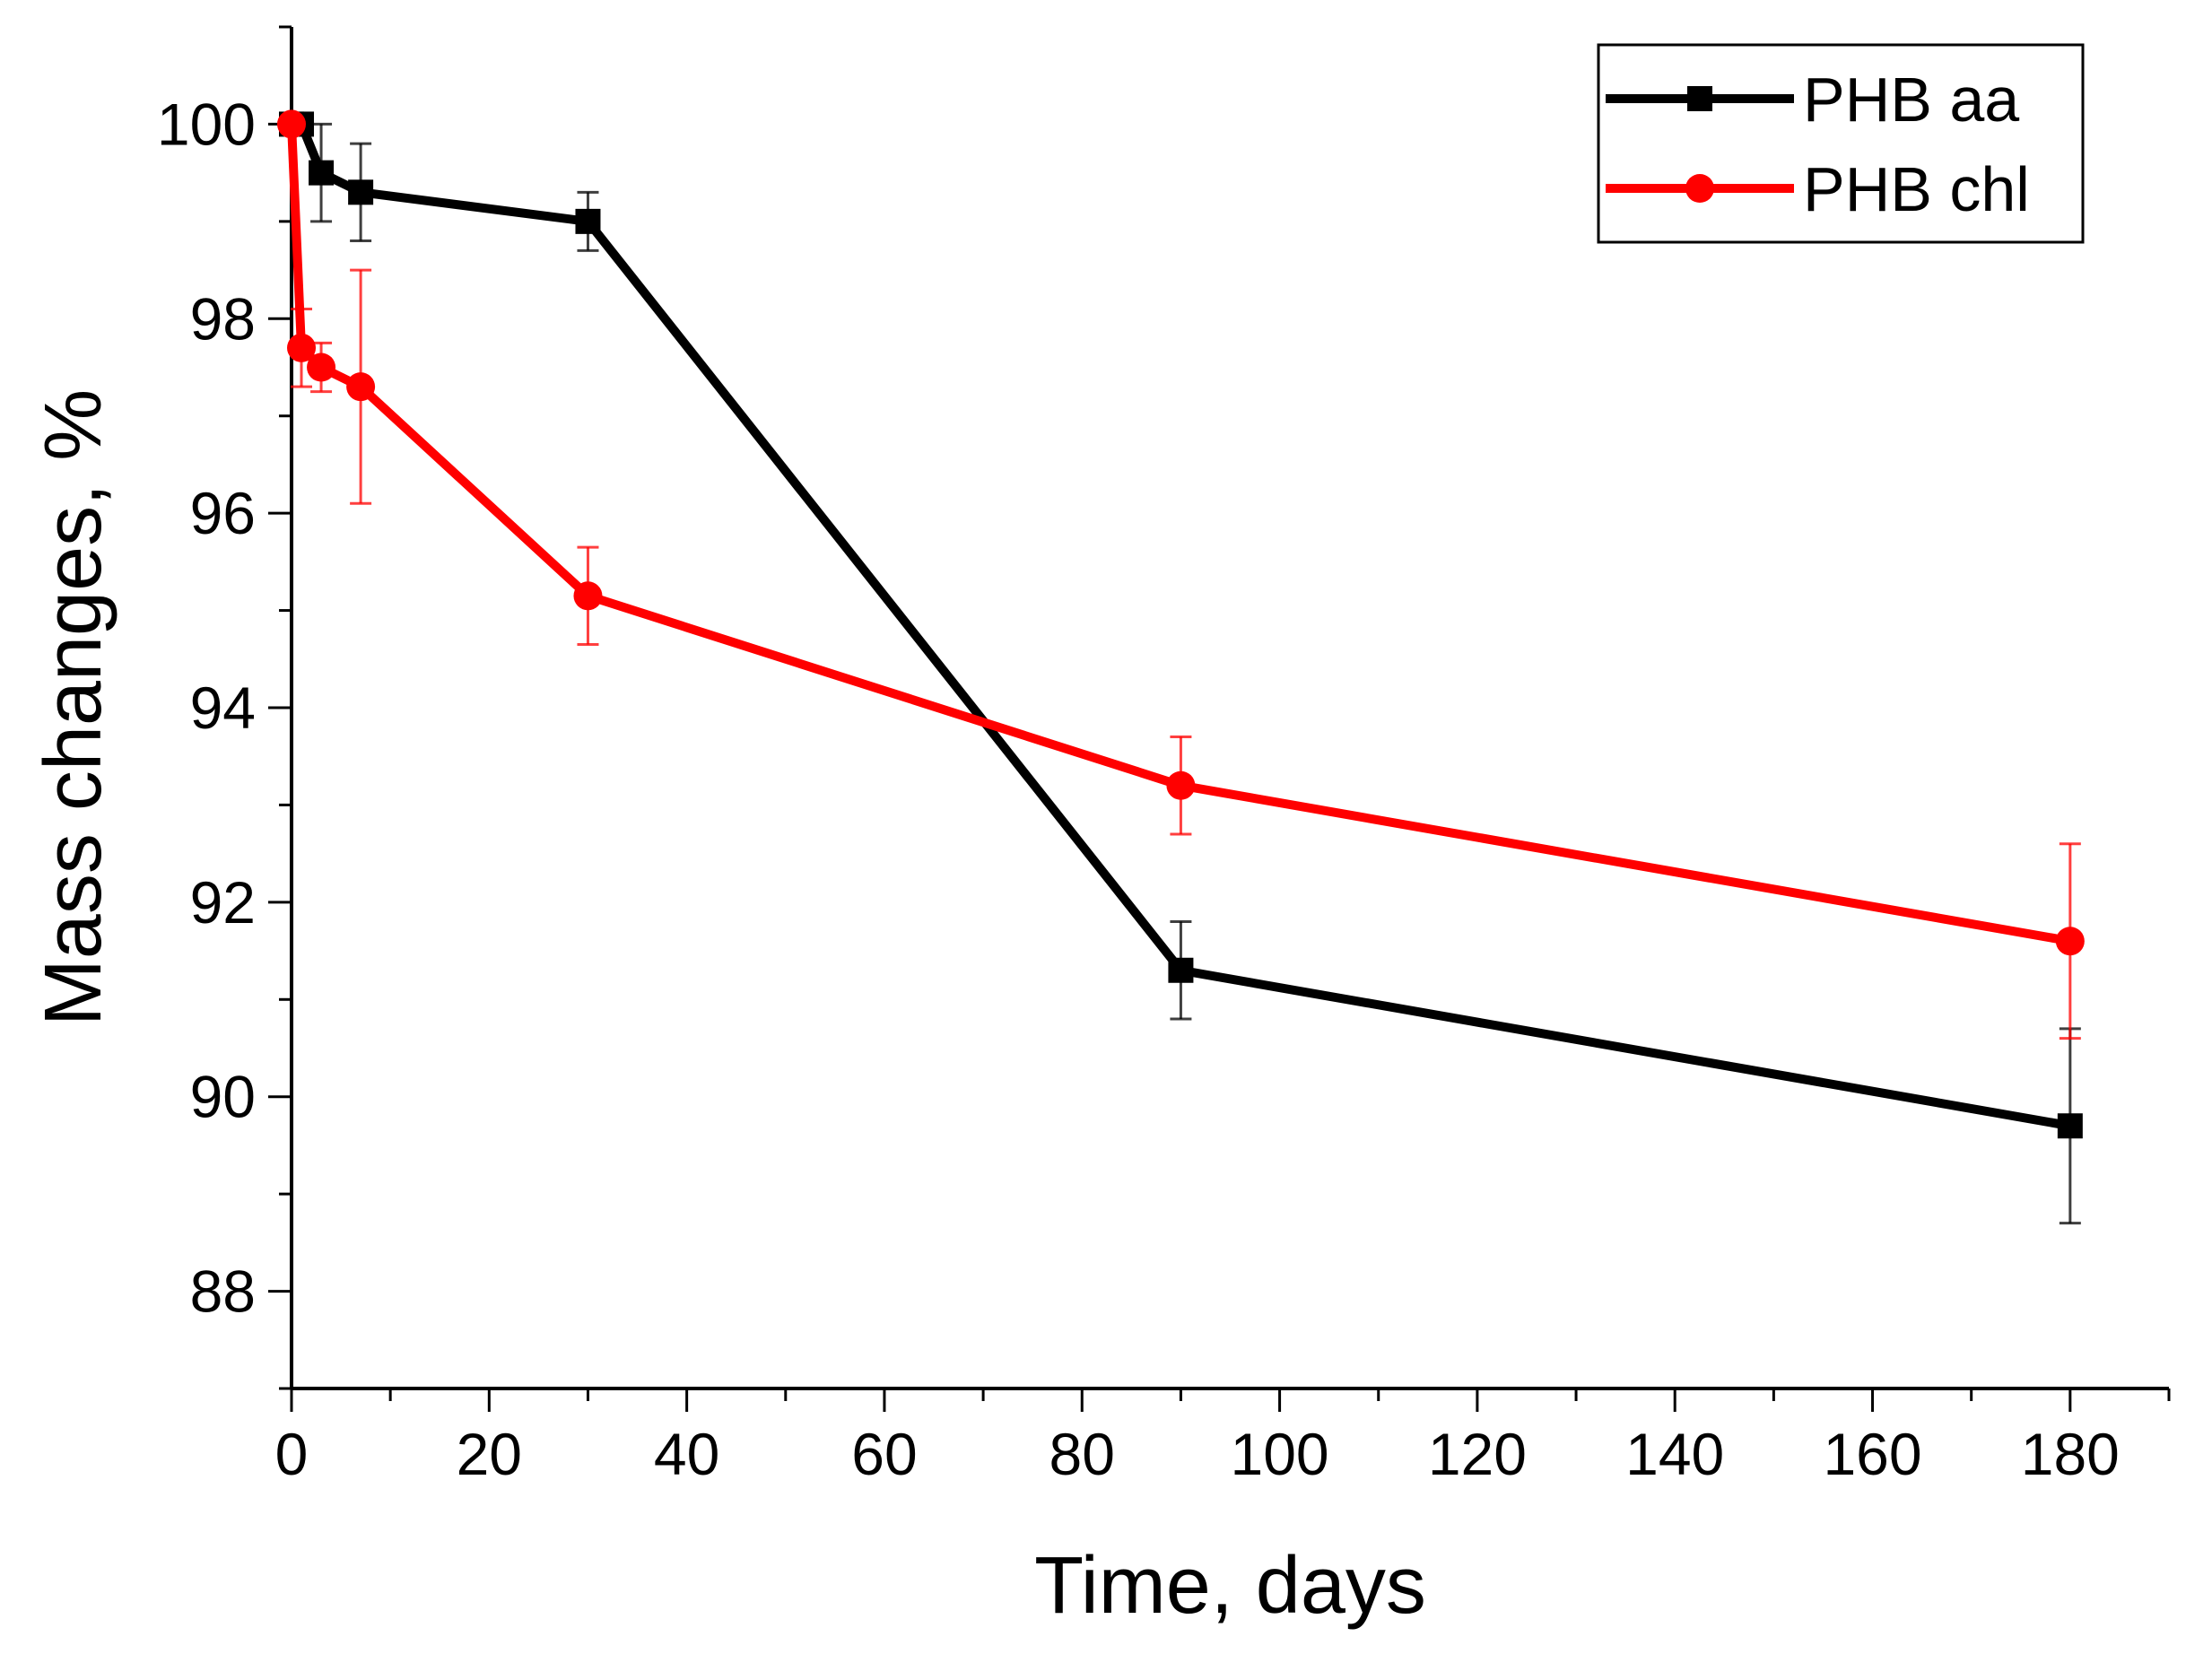 Image resolution: width=2212 pixels, height=1654 pixels. Describe the element at coordinates (223, 513) in the screenshot. I see `y-tick-label: 96` at that location.